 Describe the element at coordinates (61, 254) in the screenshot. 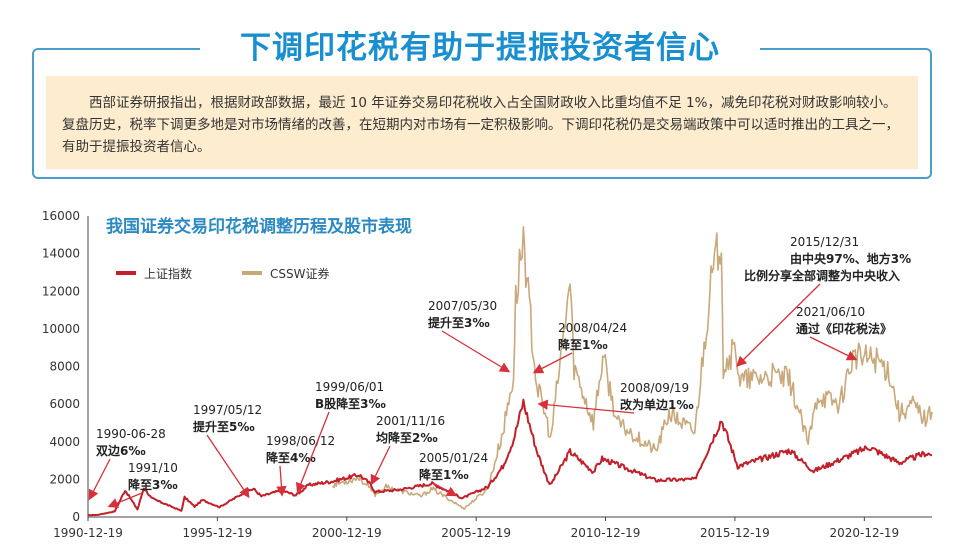

I see `y-tick-label: 14000` at that location.